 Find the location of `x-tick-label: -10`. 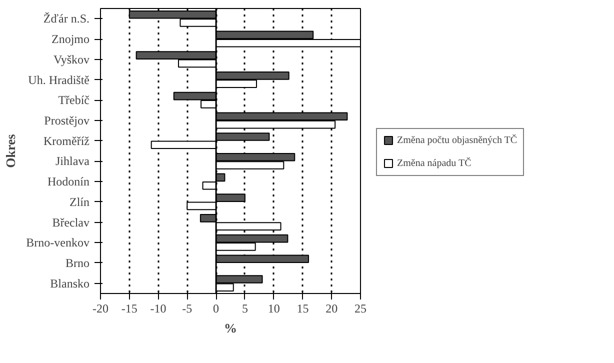

x-tick-label: -10 is located at coordinates (158, 309).